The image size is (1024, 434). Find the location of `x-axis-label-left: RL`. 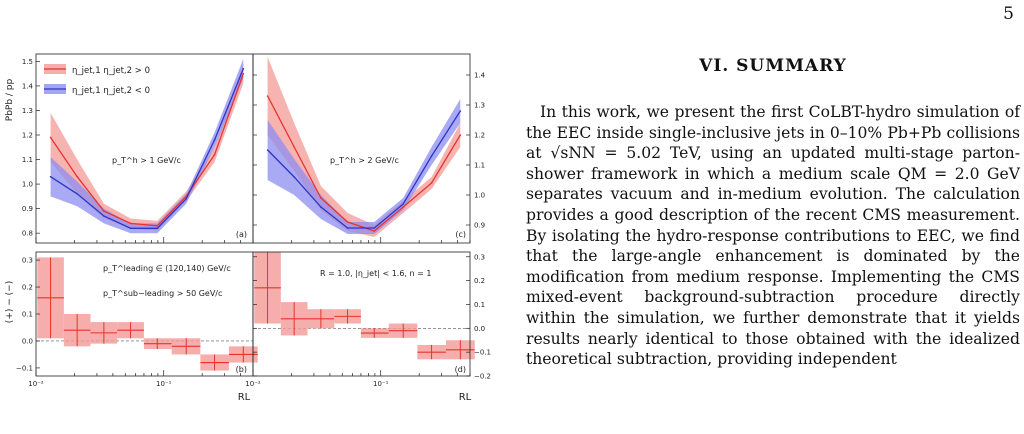

x-axis-label-left: RL is located at coordinates (244, 397).